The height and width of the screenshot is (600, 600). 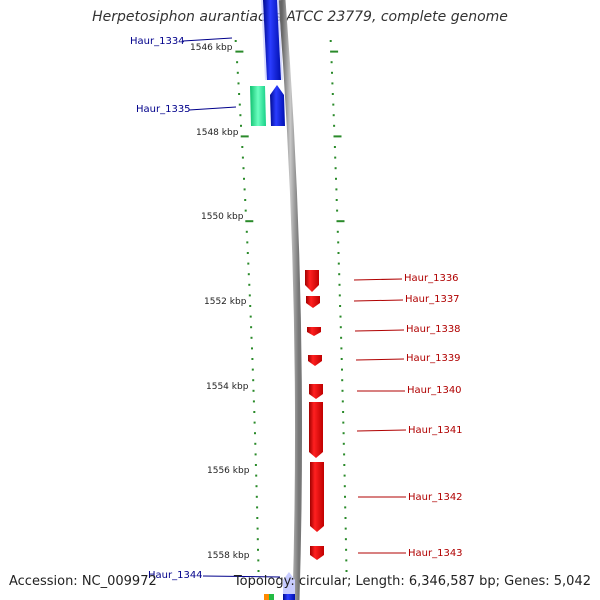 What do you see at coordinates (433, 358) in the screenshot?
I see `gene-label-haur-1339: Haur_1339` at bounding box center [433, 358].